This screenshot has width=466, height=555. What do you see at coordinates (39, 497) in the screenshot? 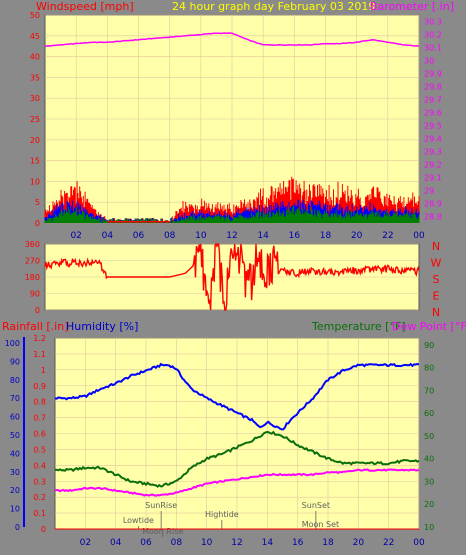
I see `y-tick-label: 0.2` at bounding box center [39, 497].